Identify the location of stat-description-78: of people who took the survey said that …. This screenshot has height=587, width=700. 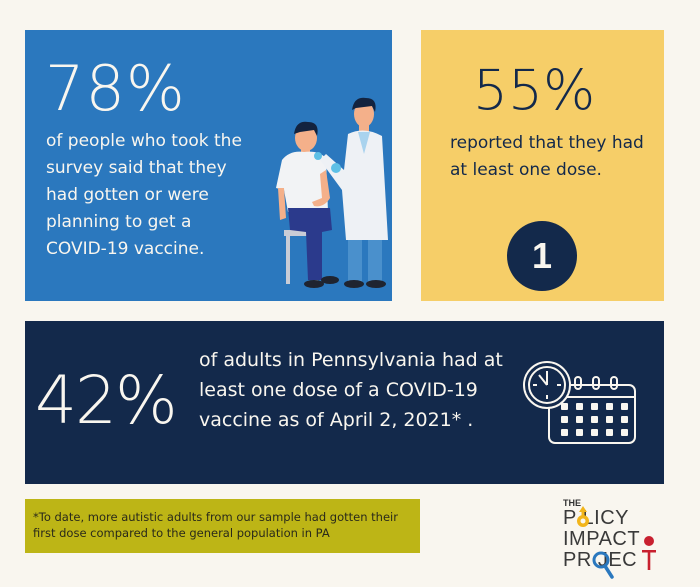
(144, 195).